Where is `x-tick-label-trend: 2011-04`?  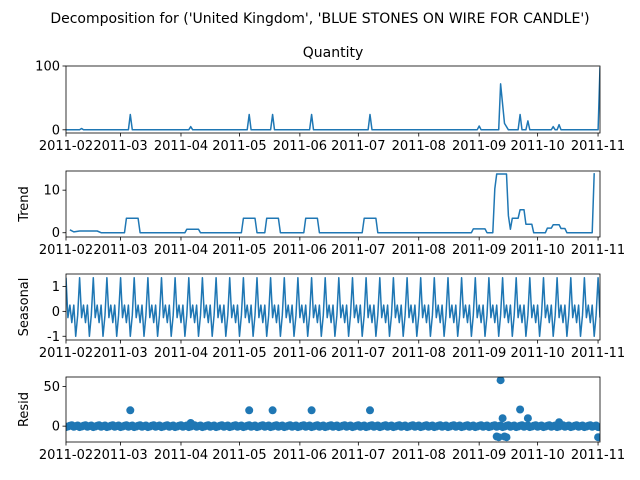 x-tick-label-trend: 2011-04 is located at coordinates (181, 250).